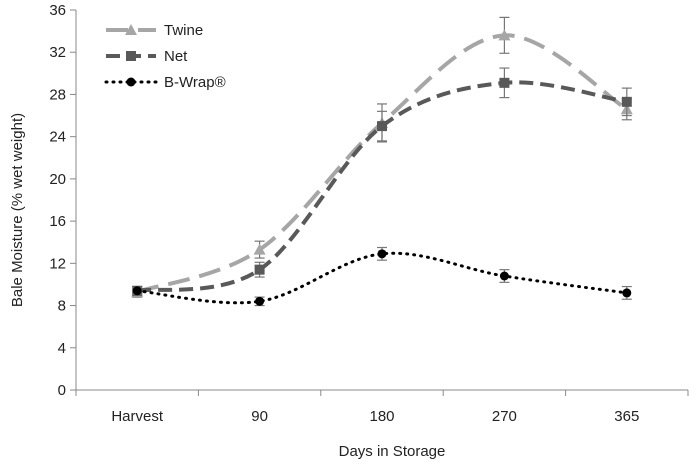 The image size is (700, 466). Describe the element at coordinates (131, 29) in the screenshot. I see `legend-marker-twine` at that location.